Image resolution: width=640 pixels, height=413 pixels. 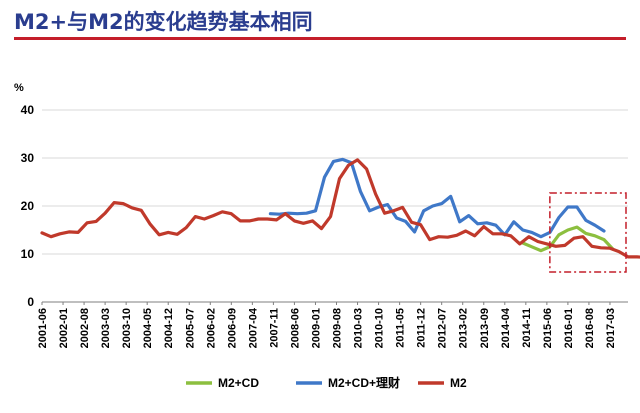 What do you see at coordinates (19, 88) in the screenshot?
I see `y-axis-unit: %` at bounding box center [19, 88].